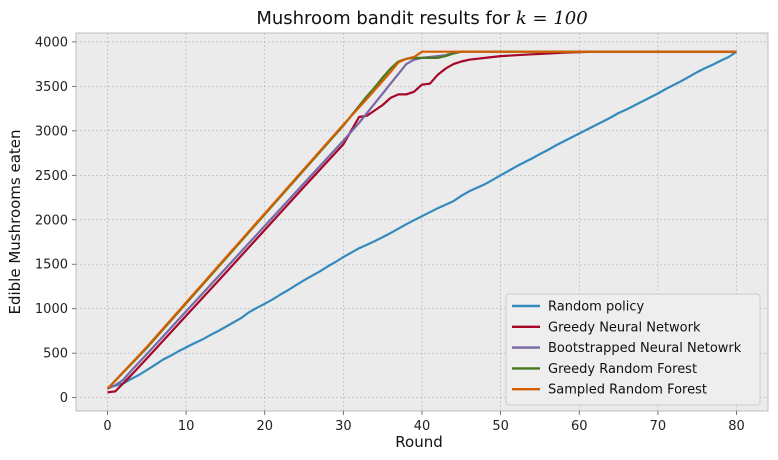 The height and width of the screenshot is (460, 778). I want to click on x-tick-label: 30, so click(343, 426).